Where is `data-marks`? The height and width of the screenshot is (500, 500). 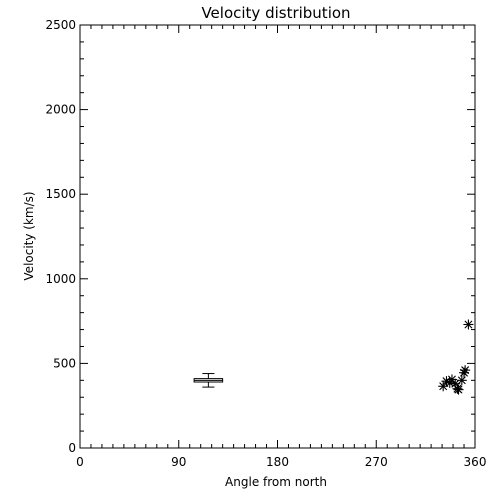
data-marks is located at coordinates (333, 357).